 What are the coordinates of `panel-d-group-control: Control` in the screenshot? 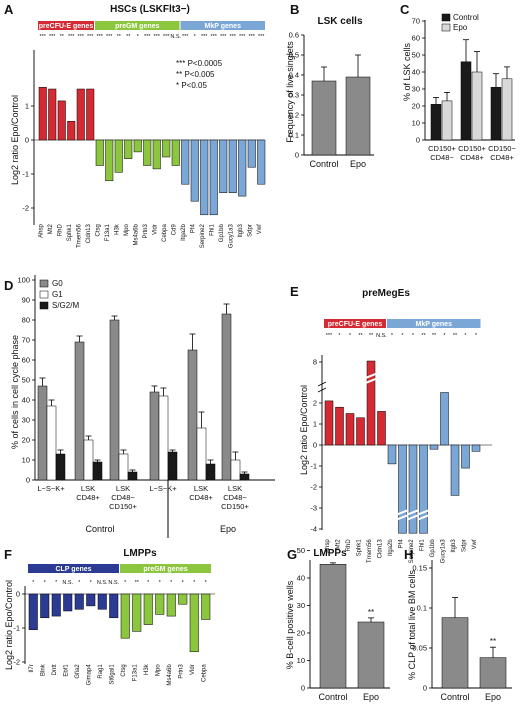 It's located at (99, 529).